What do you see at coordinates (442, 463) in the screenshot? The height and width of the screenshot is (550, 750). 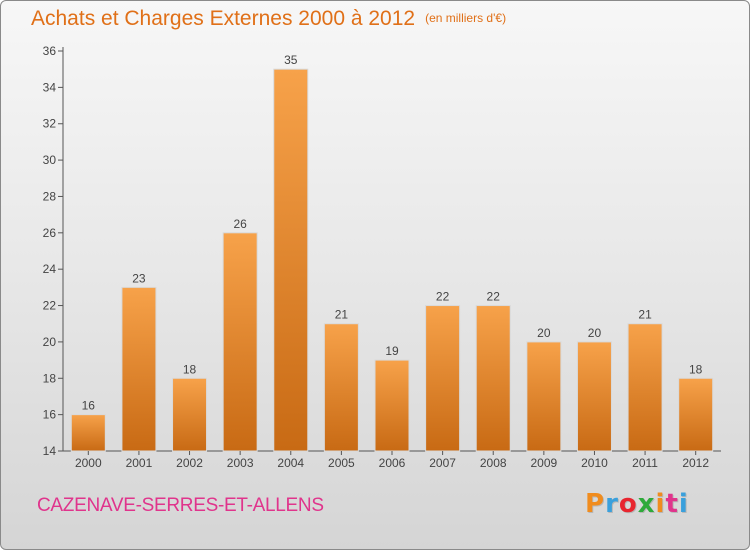 I see `x-tick-label: 2007` at bounding box center [442, 463].